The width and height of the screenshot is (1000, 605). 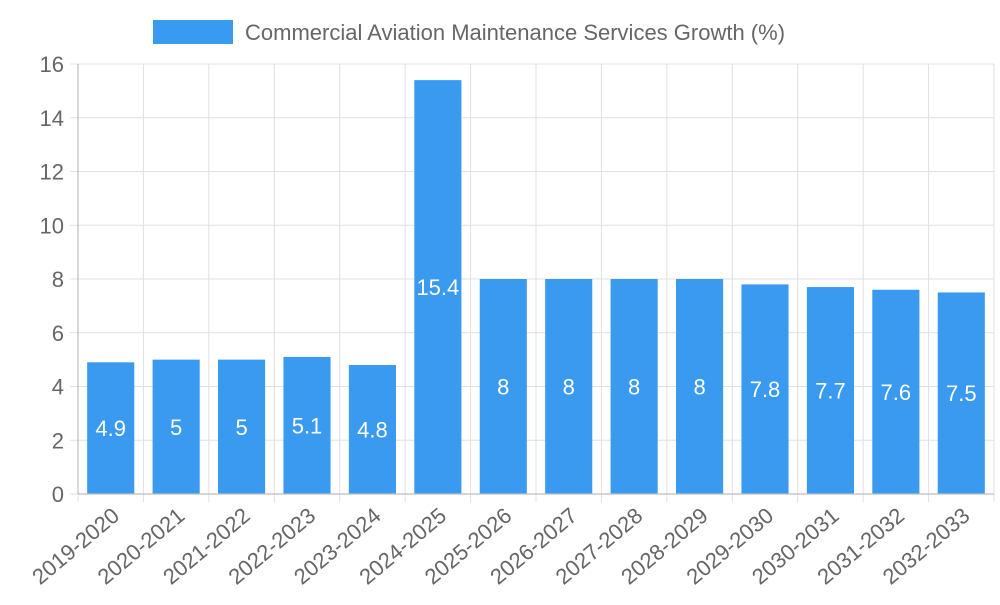 I want to click on y-tick-label: 0, so click(x=58, y=494).